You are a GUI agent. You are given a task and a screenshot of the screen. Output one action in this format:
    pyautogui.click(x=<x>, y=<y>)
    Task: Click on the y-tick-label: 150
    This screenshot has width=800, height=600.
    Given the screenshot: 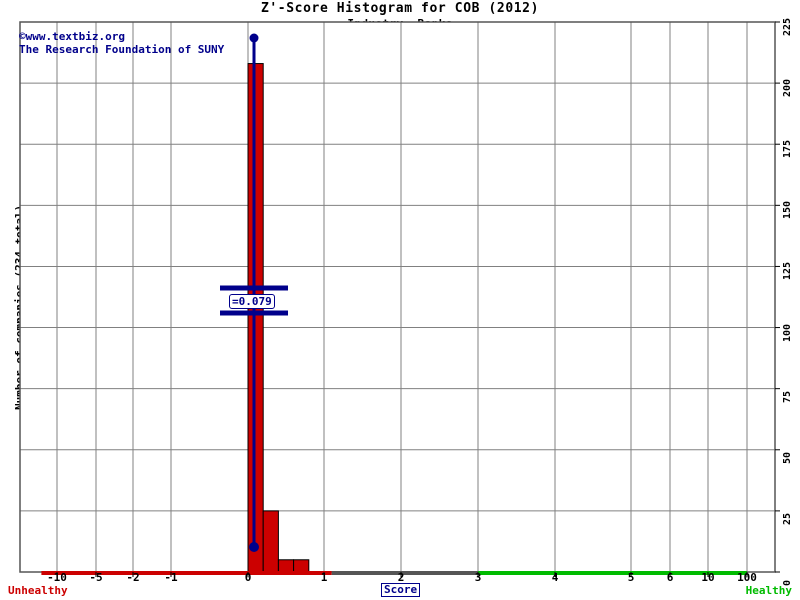 What is the action you would take?
    pyautogui.click(x=787, y=210)
    